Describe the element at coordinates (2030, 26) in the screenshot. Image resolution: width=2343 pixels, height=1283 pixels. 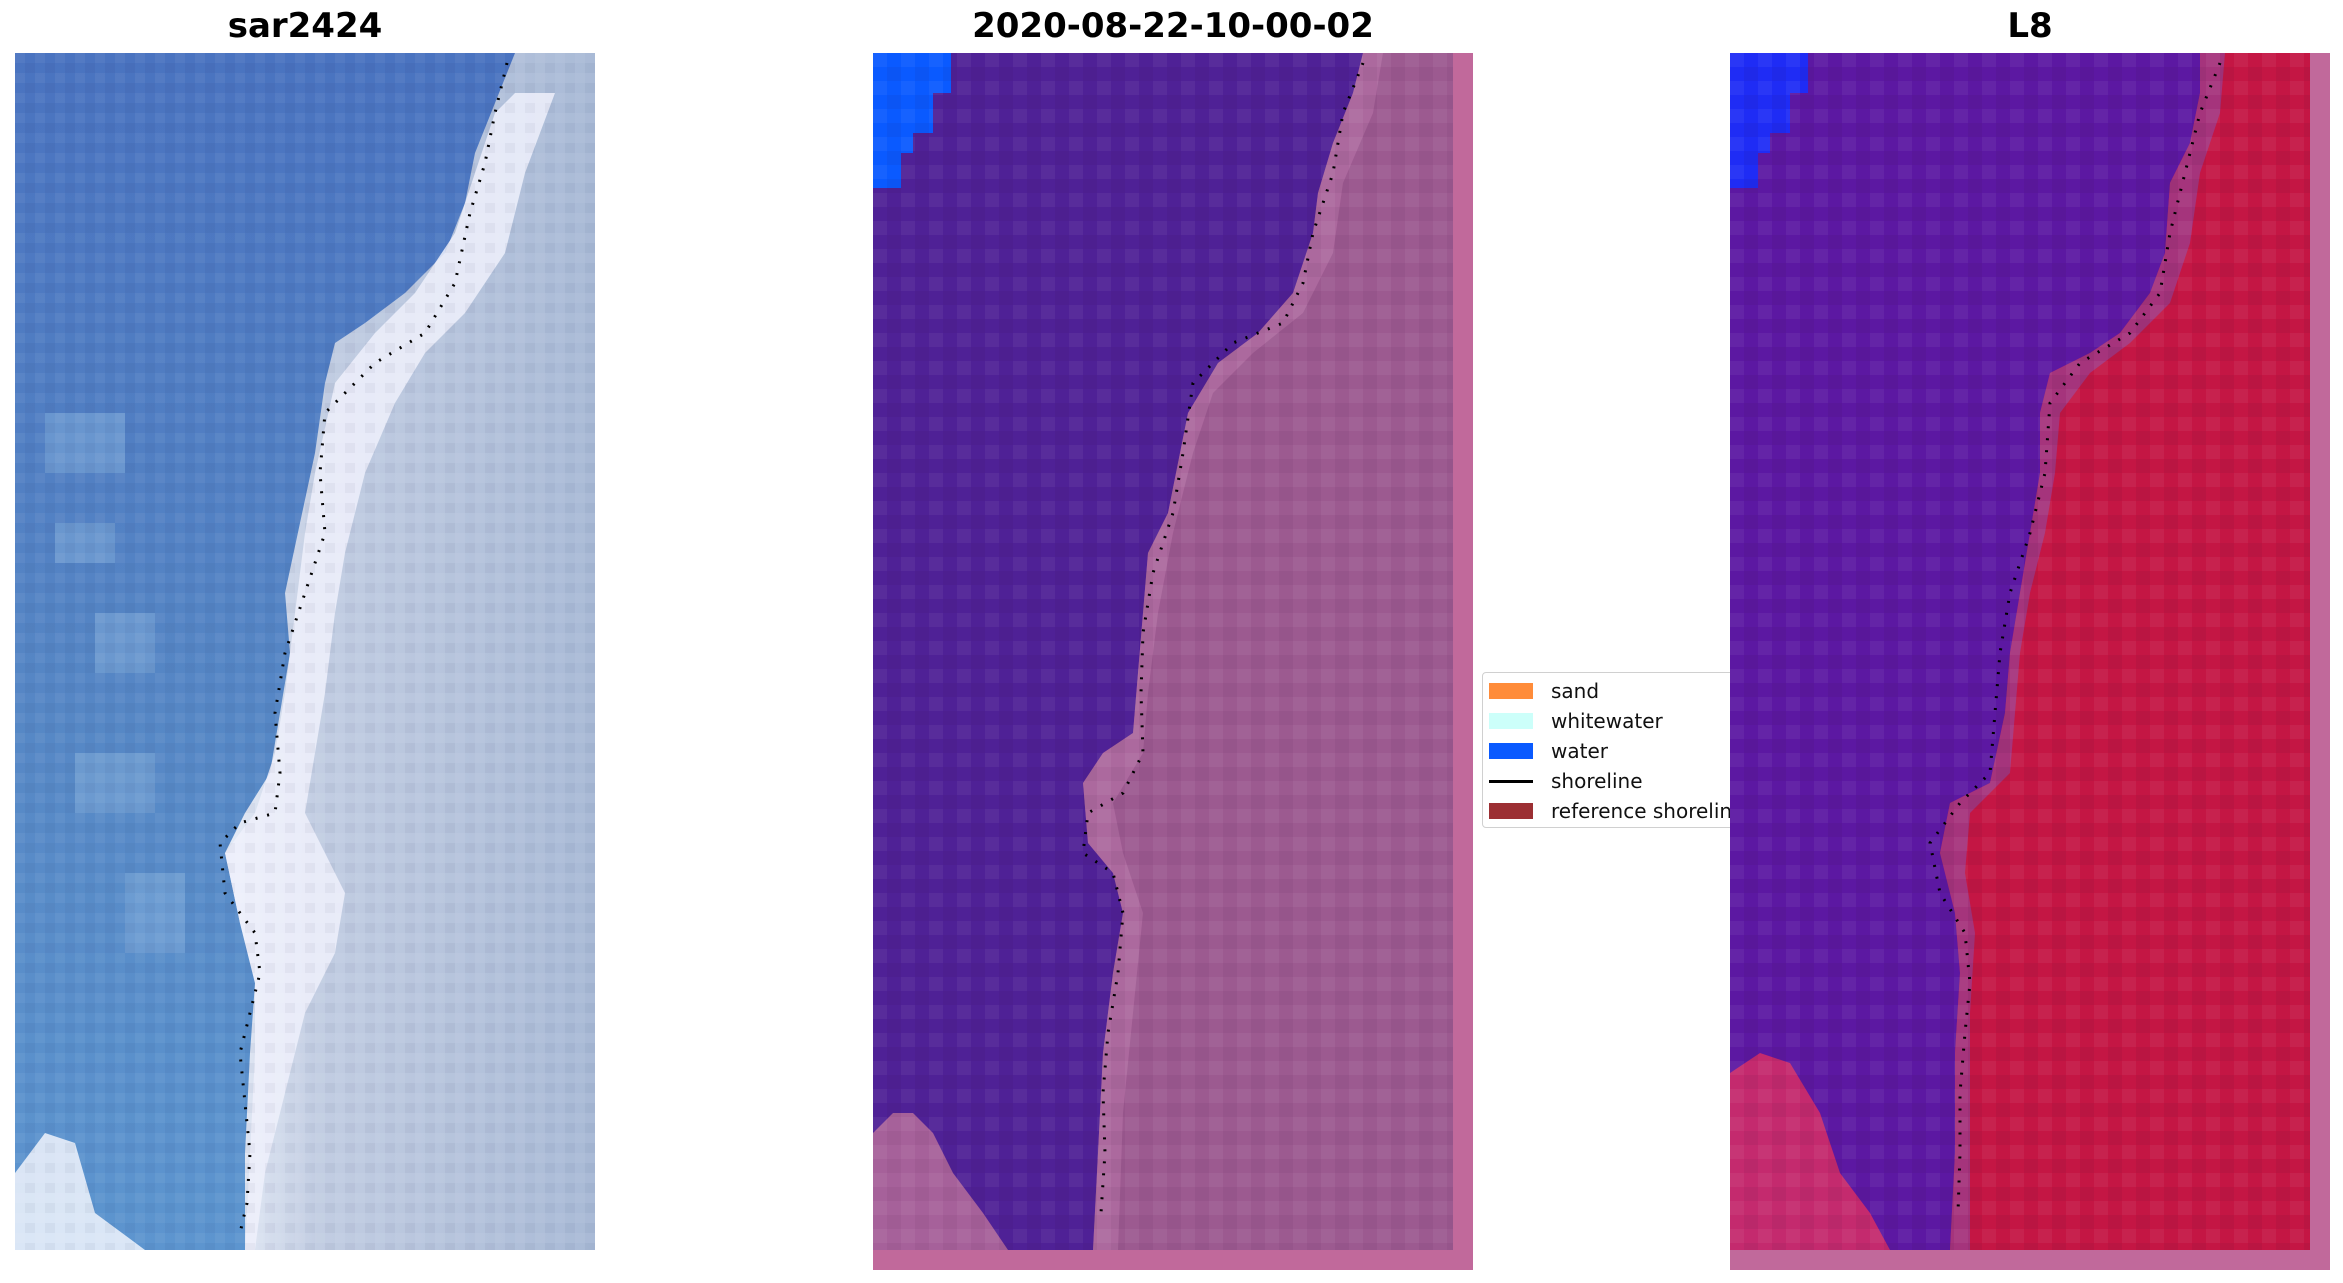
I see `panel-title-l8: L8` at that location.